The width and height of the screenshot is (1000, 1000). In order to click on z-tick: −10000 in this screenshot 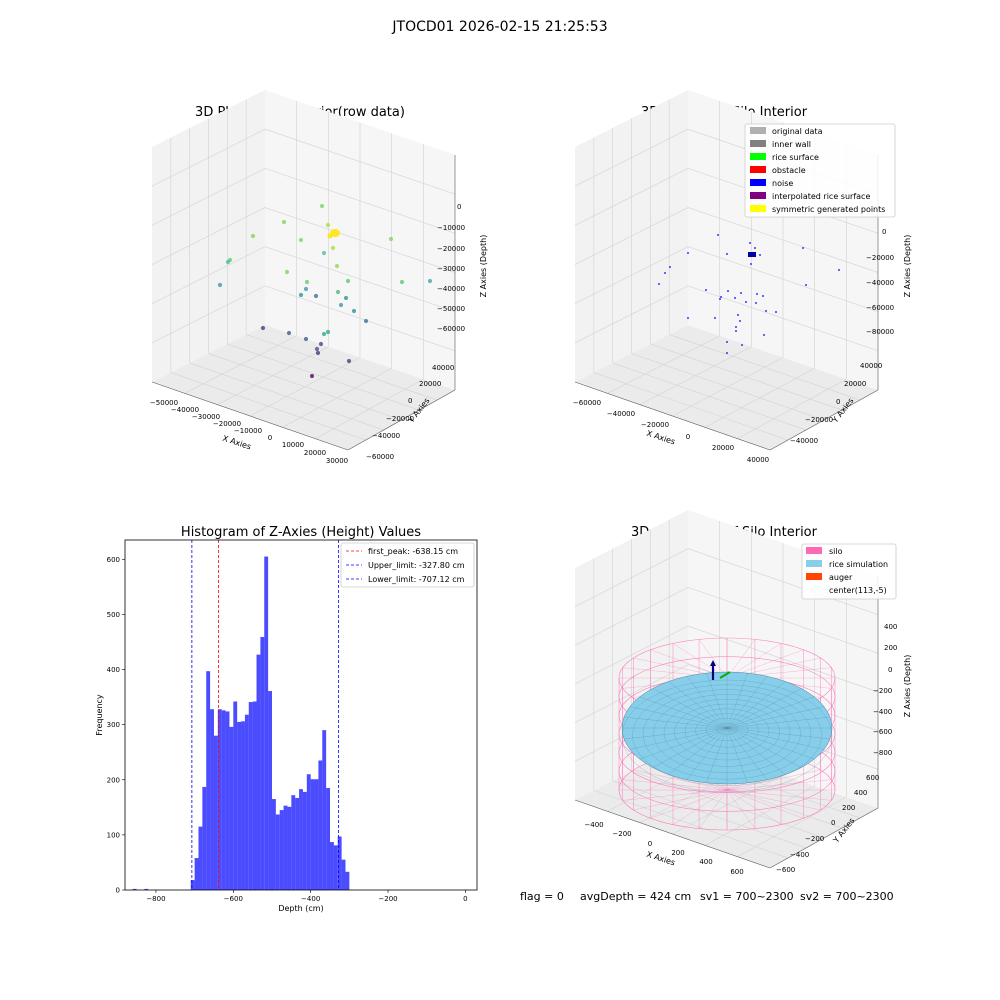, I will do `click(451, 228)`.